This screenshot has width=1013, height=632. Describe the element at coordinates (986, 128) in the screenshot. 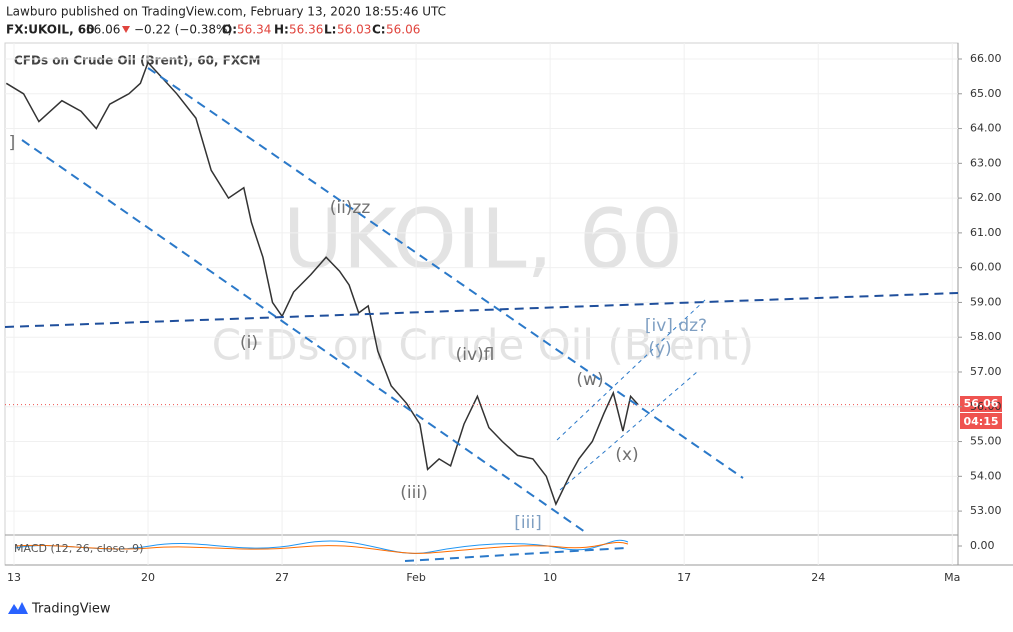

I see `y-tick-label: 64.00` at that location.